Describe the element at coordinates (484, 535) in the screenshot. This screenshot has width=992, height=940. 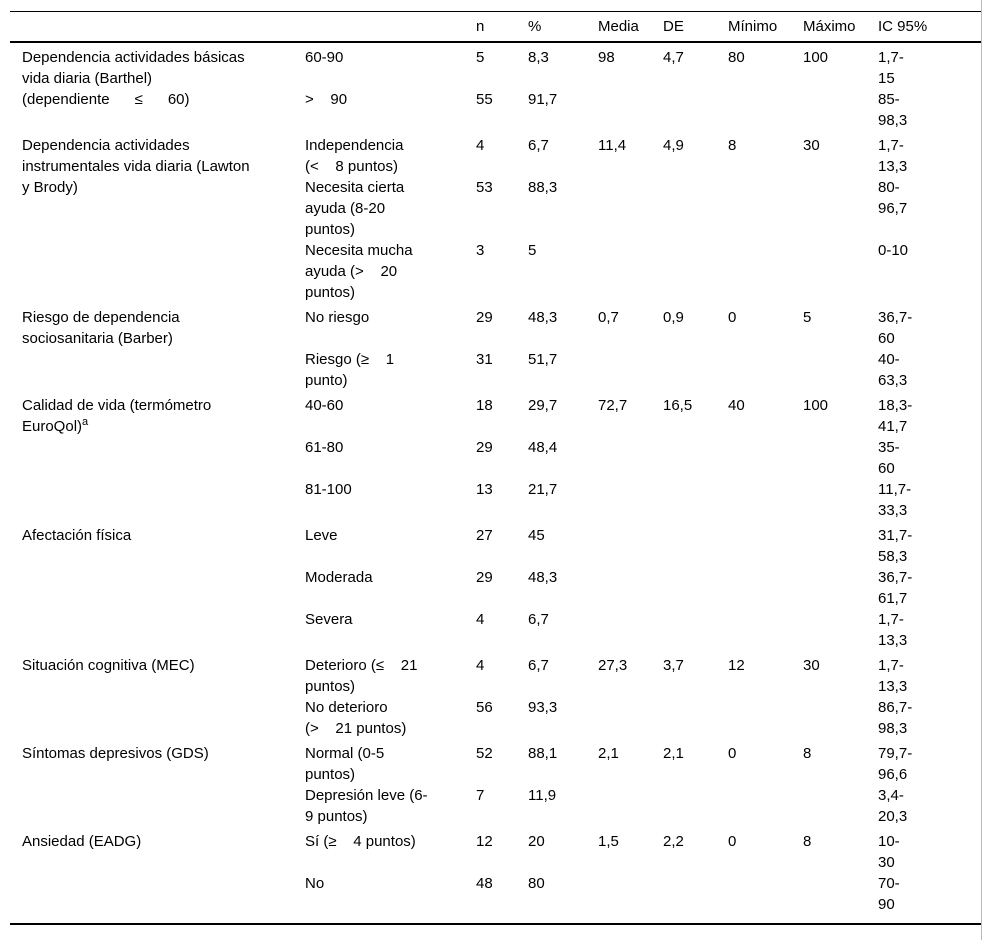
I see `n-cell: 27` at that location.